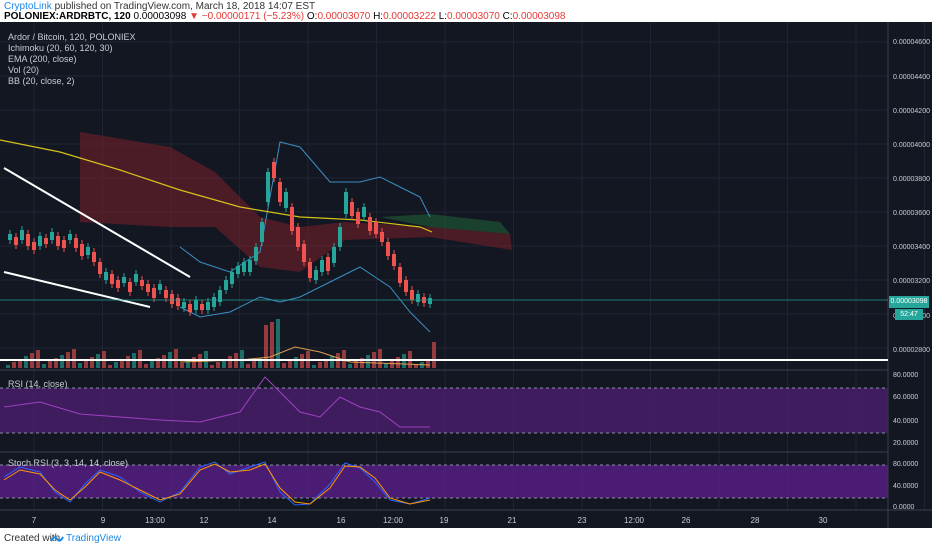 The image size is (932, 550). What do you see at coordinates (906, 421) in the screenshot?
I see `rsi-tick: 40.0000` at bounding box center [906, 421].